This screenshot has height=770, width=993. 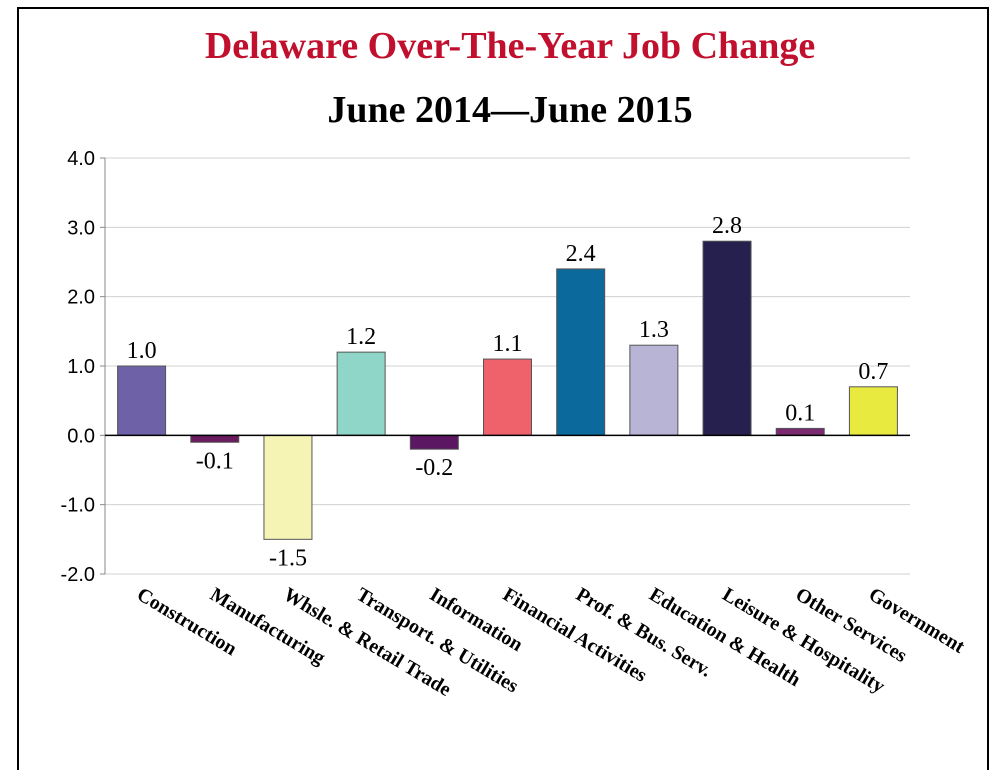 What do you see at coordinates (873, 372) in the screenshot?
I see `value-label: 0.7` at bounding box center [873, 372].